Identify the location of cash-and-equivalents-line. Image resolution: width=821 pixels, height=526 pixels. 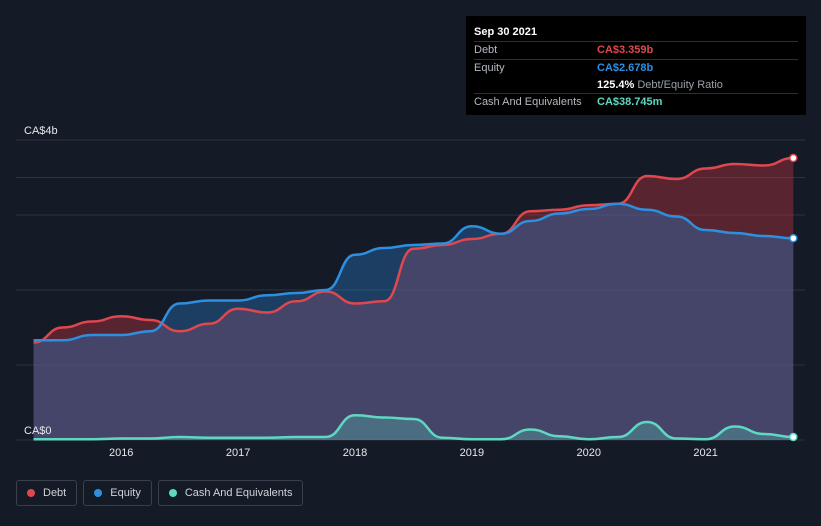
(413, 427).